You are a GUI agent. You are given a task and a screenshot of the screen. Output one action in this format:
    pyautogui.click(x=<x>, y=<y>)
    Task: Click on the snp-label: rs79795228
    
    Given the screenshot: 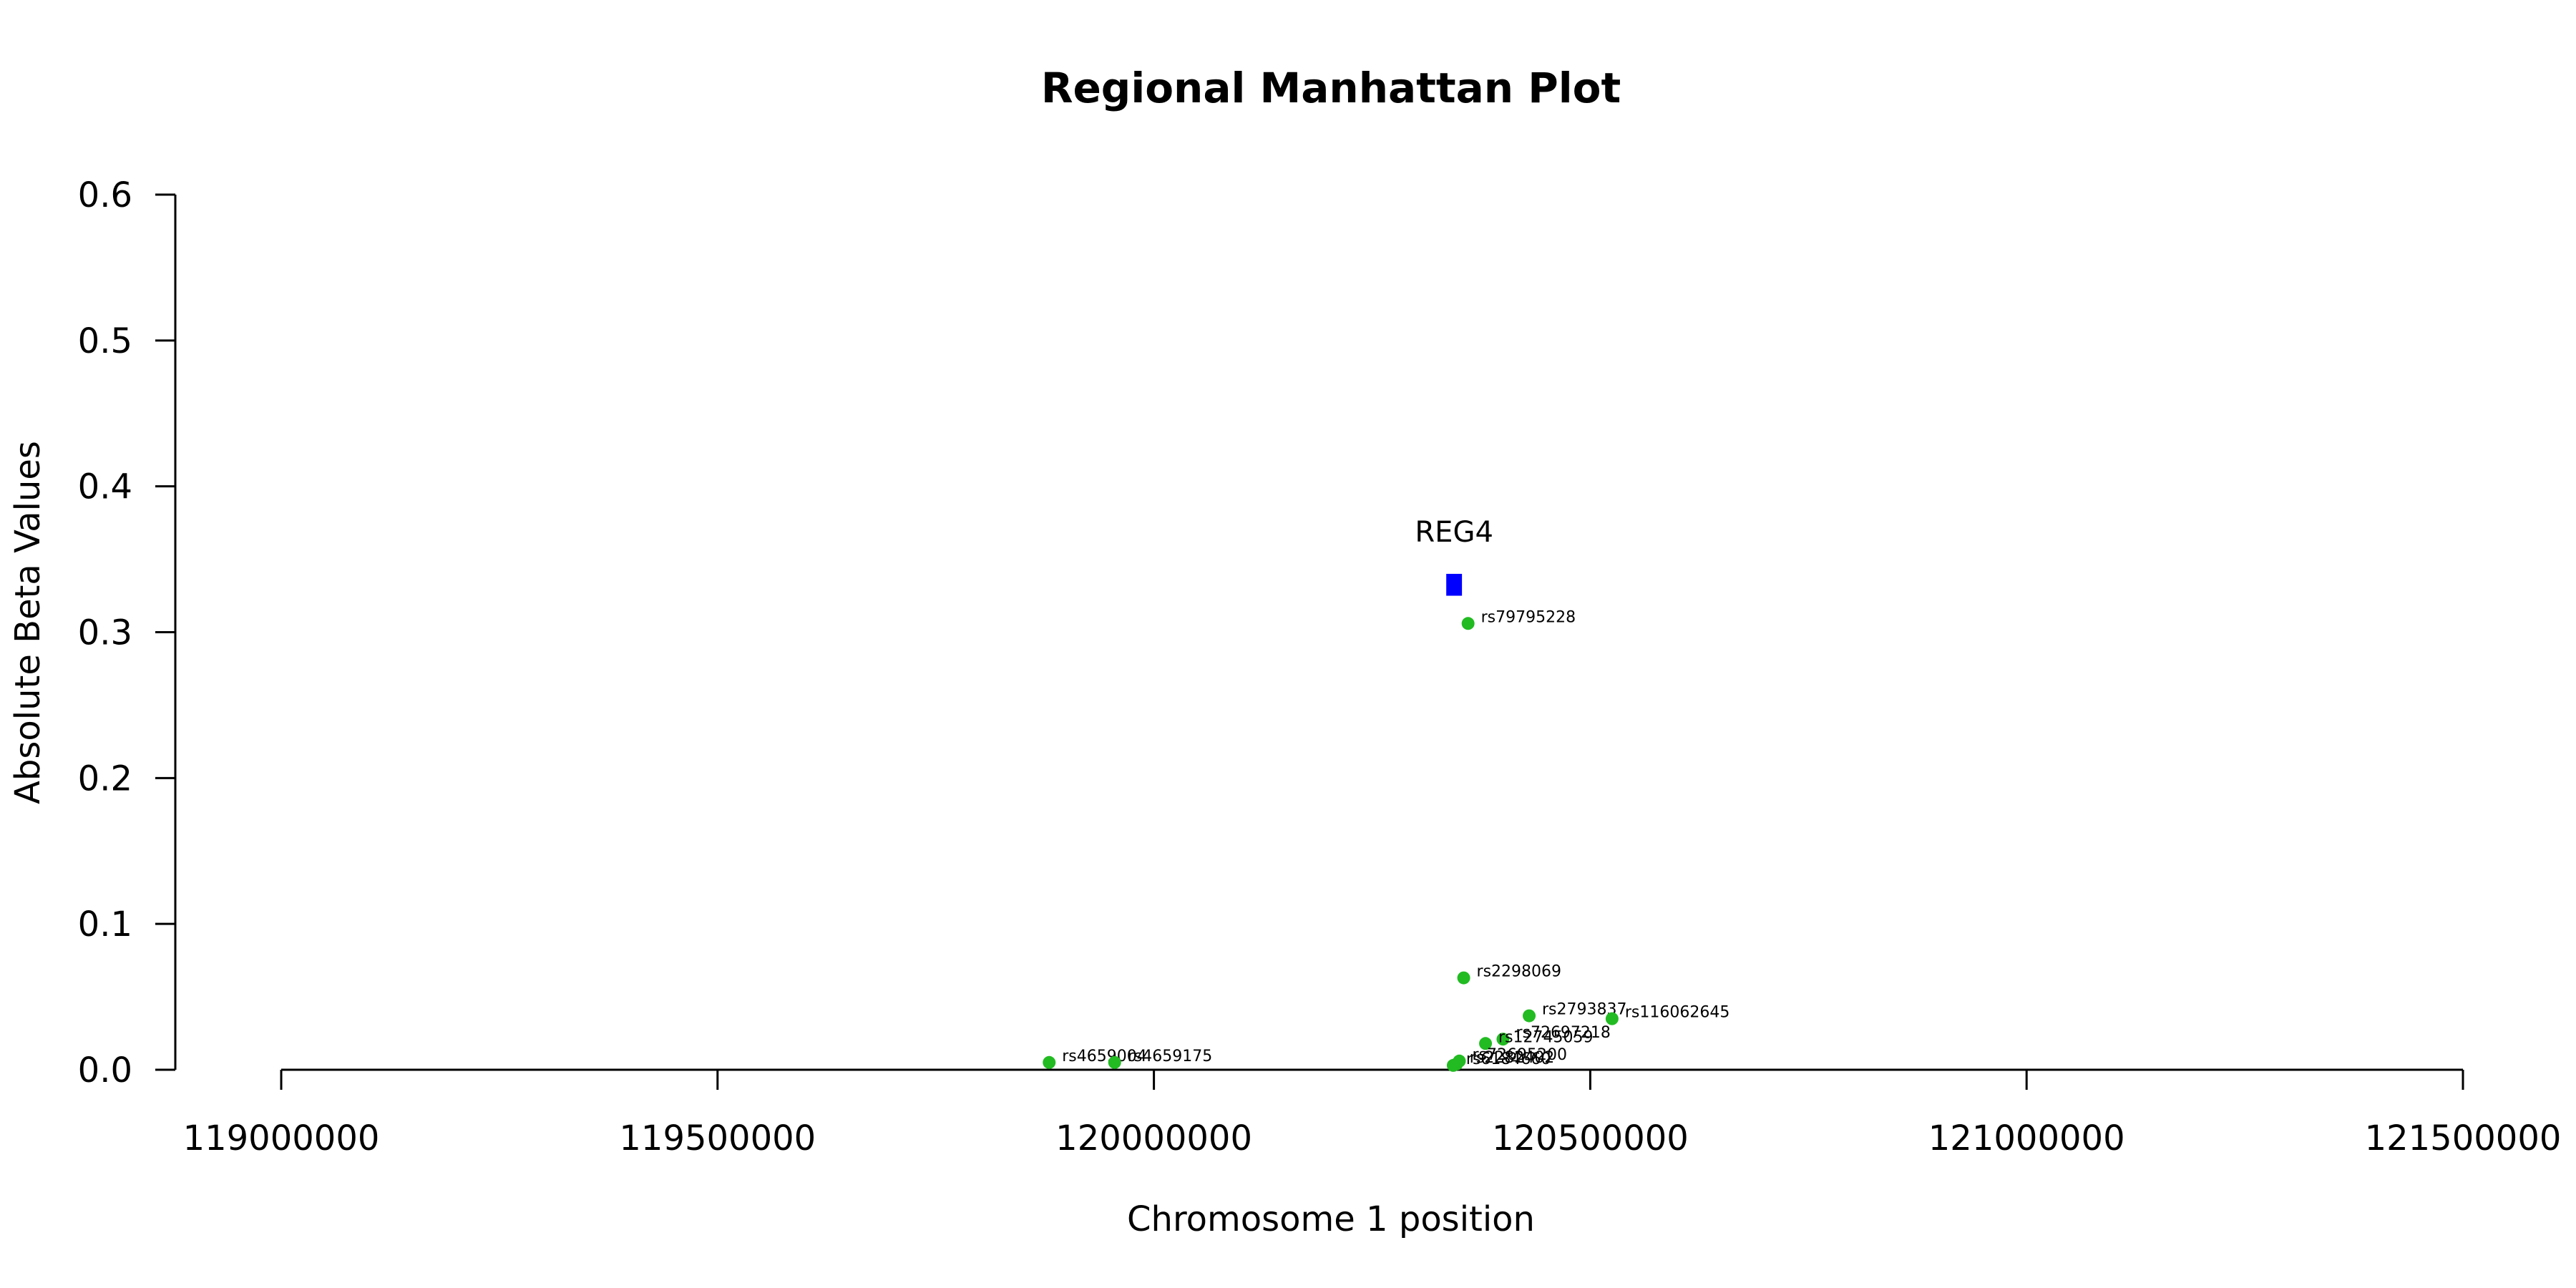 What is the action you would take?
    pyautogui.click(x=1529, y=617)
    